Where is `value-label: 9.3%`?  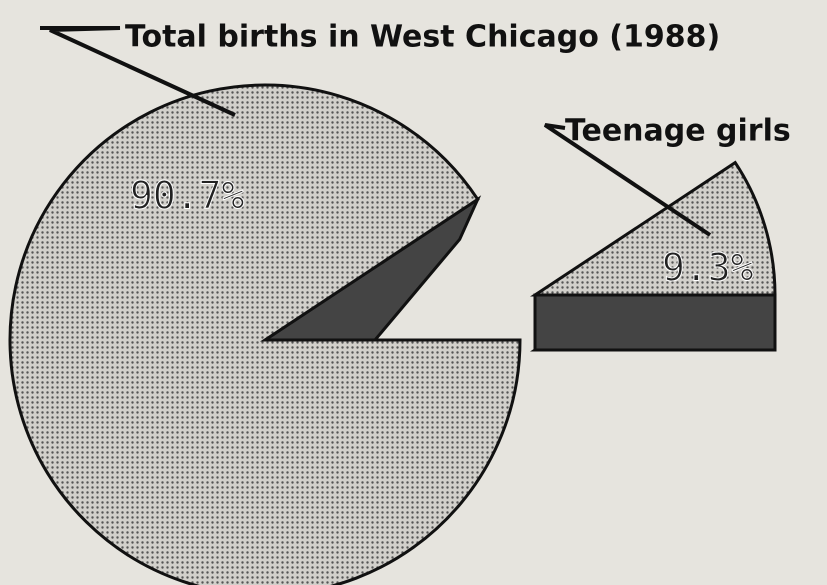 value-label: 9.3% is located at coordinates (708, 268).